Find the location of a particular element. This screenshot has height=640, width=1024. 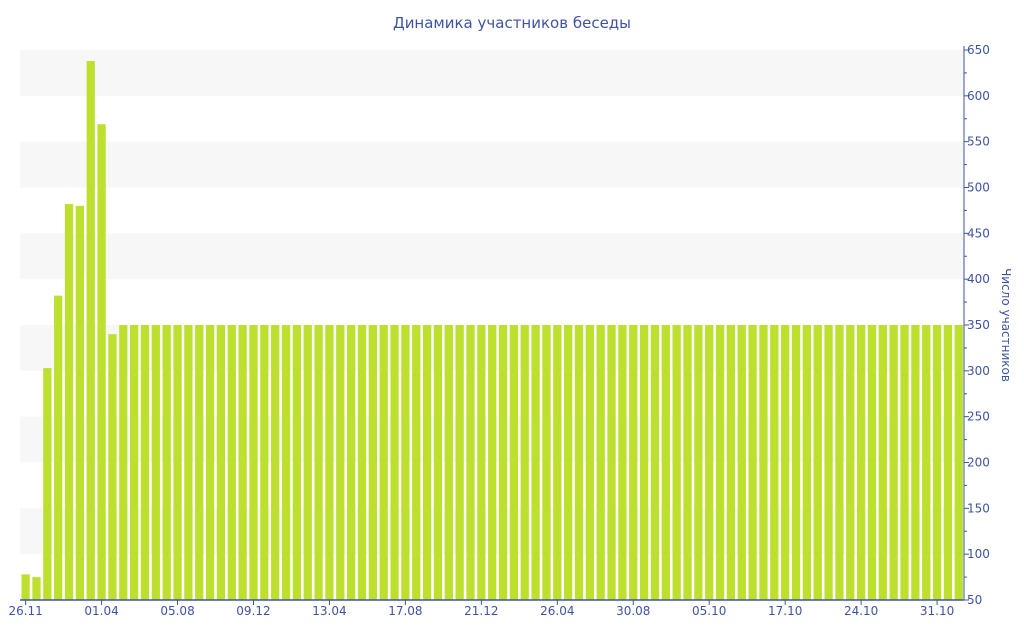

y-tick-label: 500 is located at coordinates (978, 188).